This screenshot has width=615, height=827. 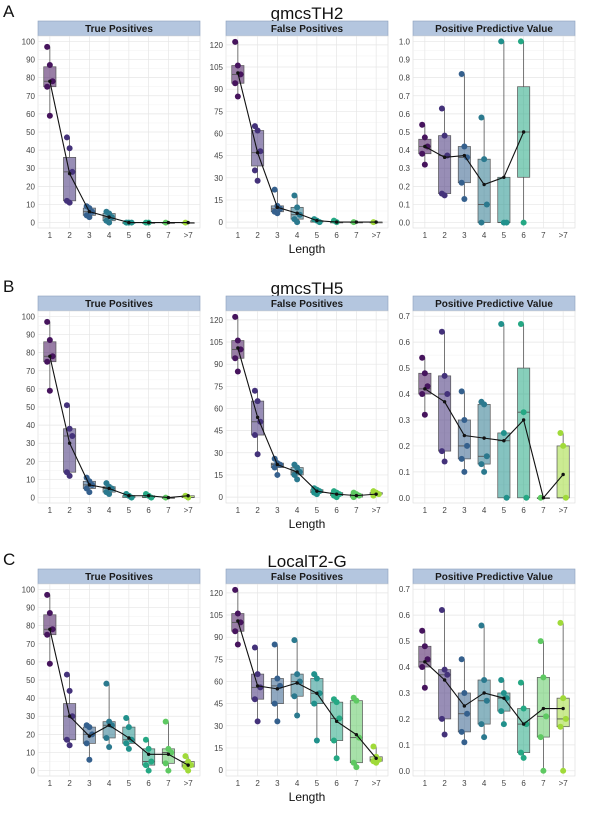 What do you see at coordinates (168, 510) in the screenshot?
I see `x-tick-label: 7` at bounding box center [168, 510].